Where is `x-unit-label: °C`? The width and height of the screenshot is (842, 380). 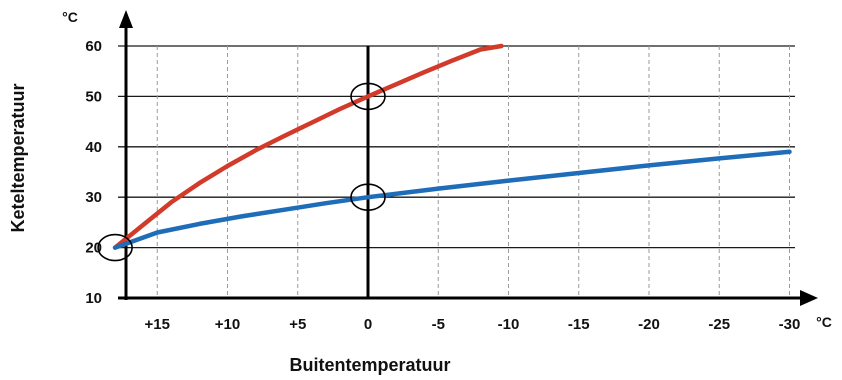 x-unit-label: °C is located at coordinates (824, 322).